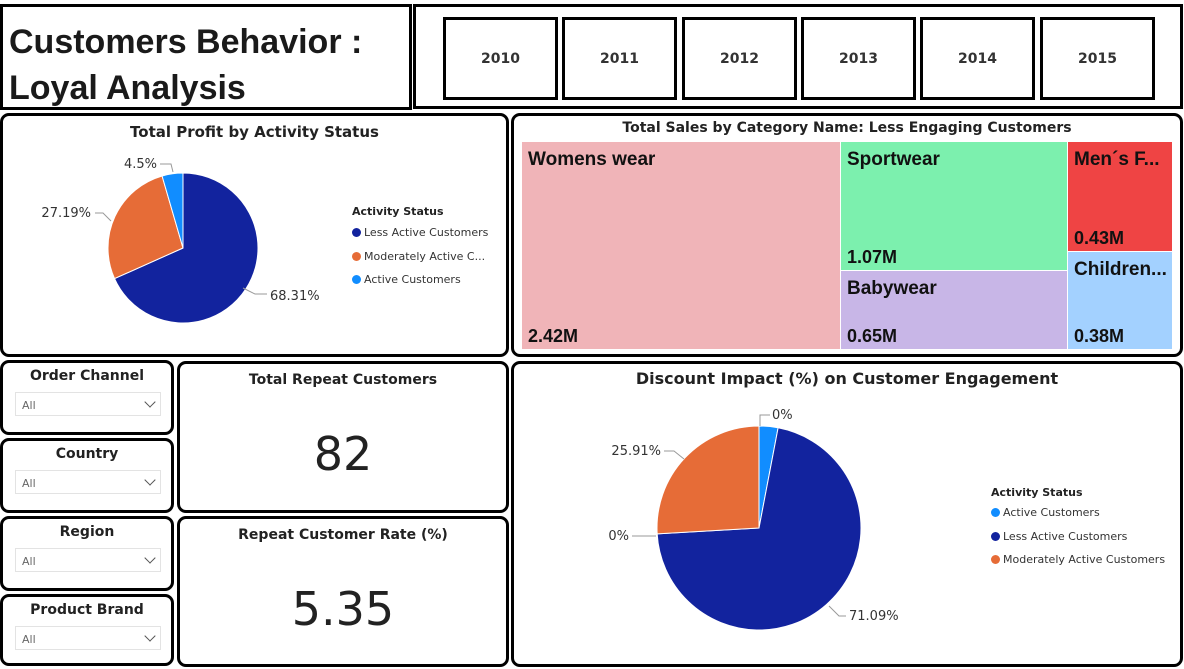 This screenshot has height=669, width=1184. I want to click on tile-name: Babywear, so click(892, 288).